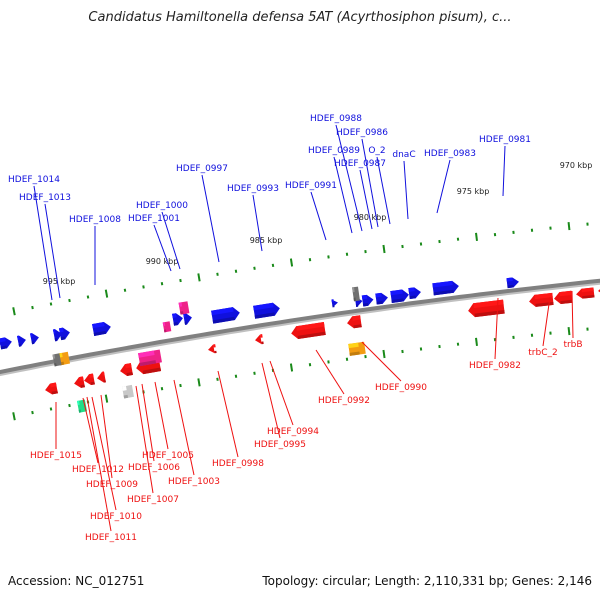 The width and height of the screenshot is (600, 600). I want to click on reverse-gene-label: HDEF_1005, so click(168, 456).